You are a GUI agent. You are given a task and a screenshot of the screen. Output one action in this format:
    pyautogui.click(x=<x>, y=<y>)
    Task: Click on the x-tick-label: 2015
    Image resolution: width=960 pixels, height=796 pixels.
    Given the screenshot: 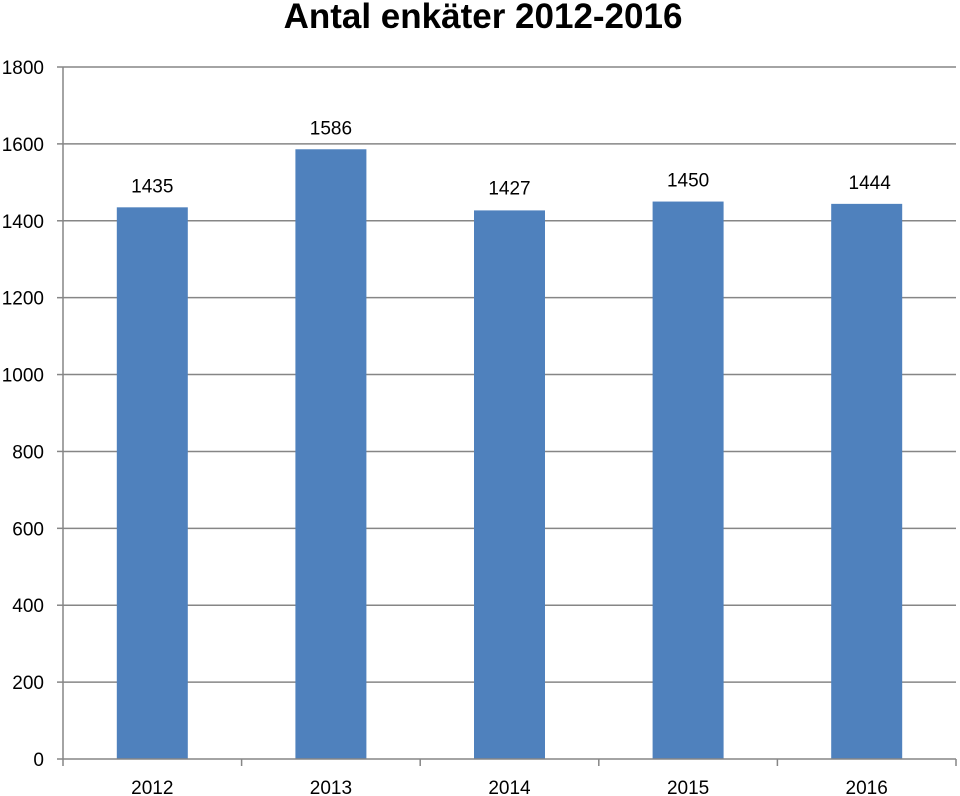 What is the action you would take?
    pyautogui.click(x=688, y=787)
    